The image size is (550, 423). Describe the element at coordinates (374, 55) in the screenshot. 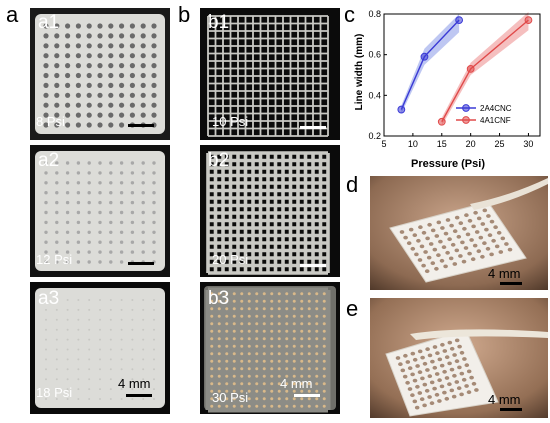

I see `y-tick-label: 0.6` at that location.